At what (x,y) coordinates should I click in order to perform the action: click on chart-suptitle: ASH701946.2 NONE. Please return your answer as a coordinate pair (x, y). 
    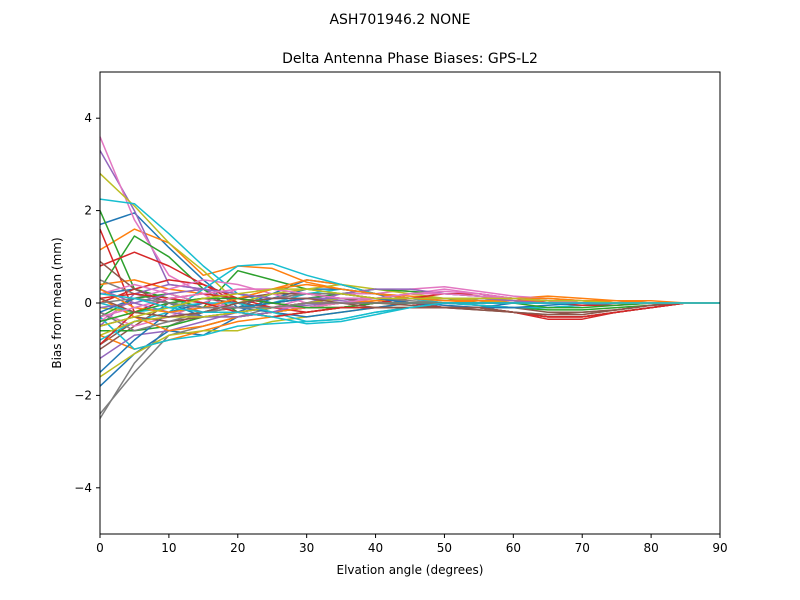
    Looking at the image, I should click on (399, 20).